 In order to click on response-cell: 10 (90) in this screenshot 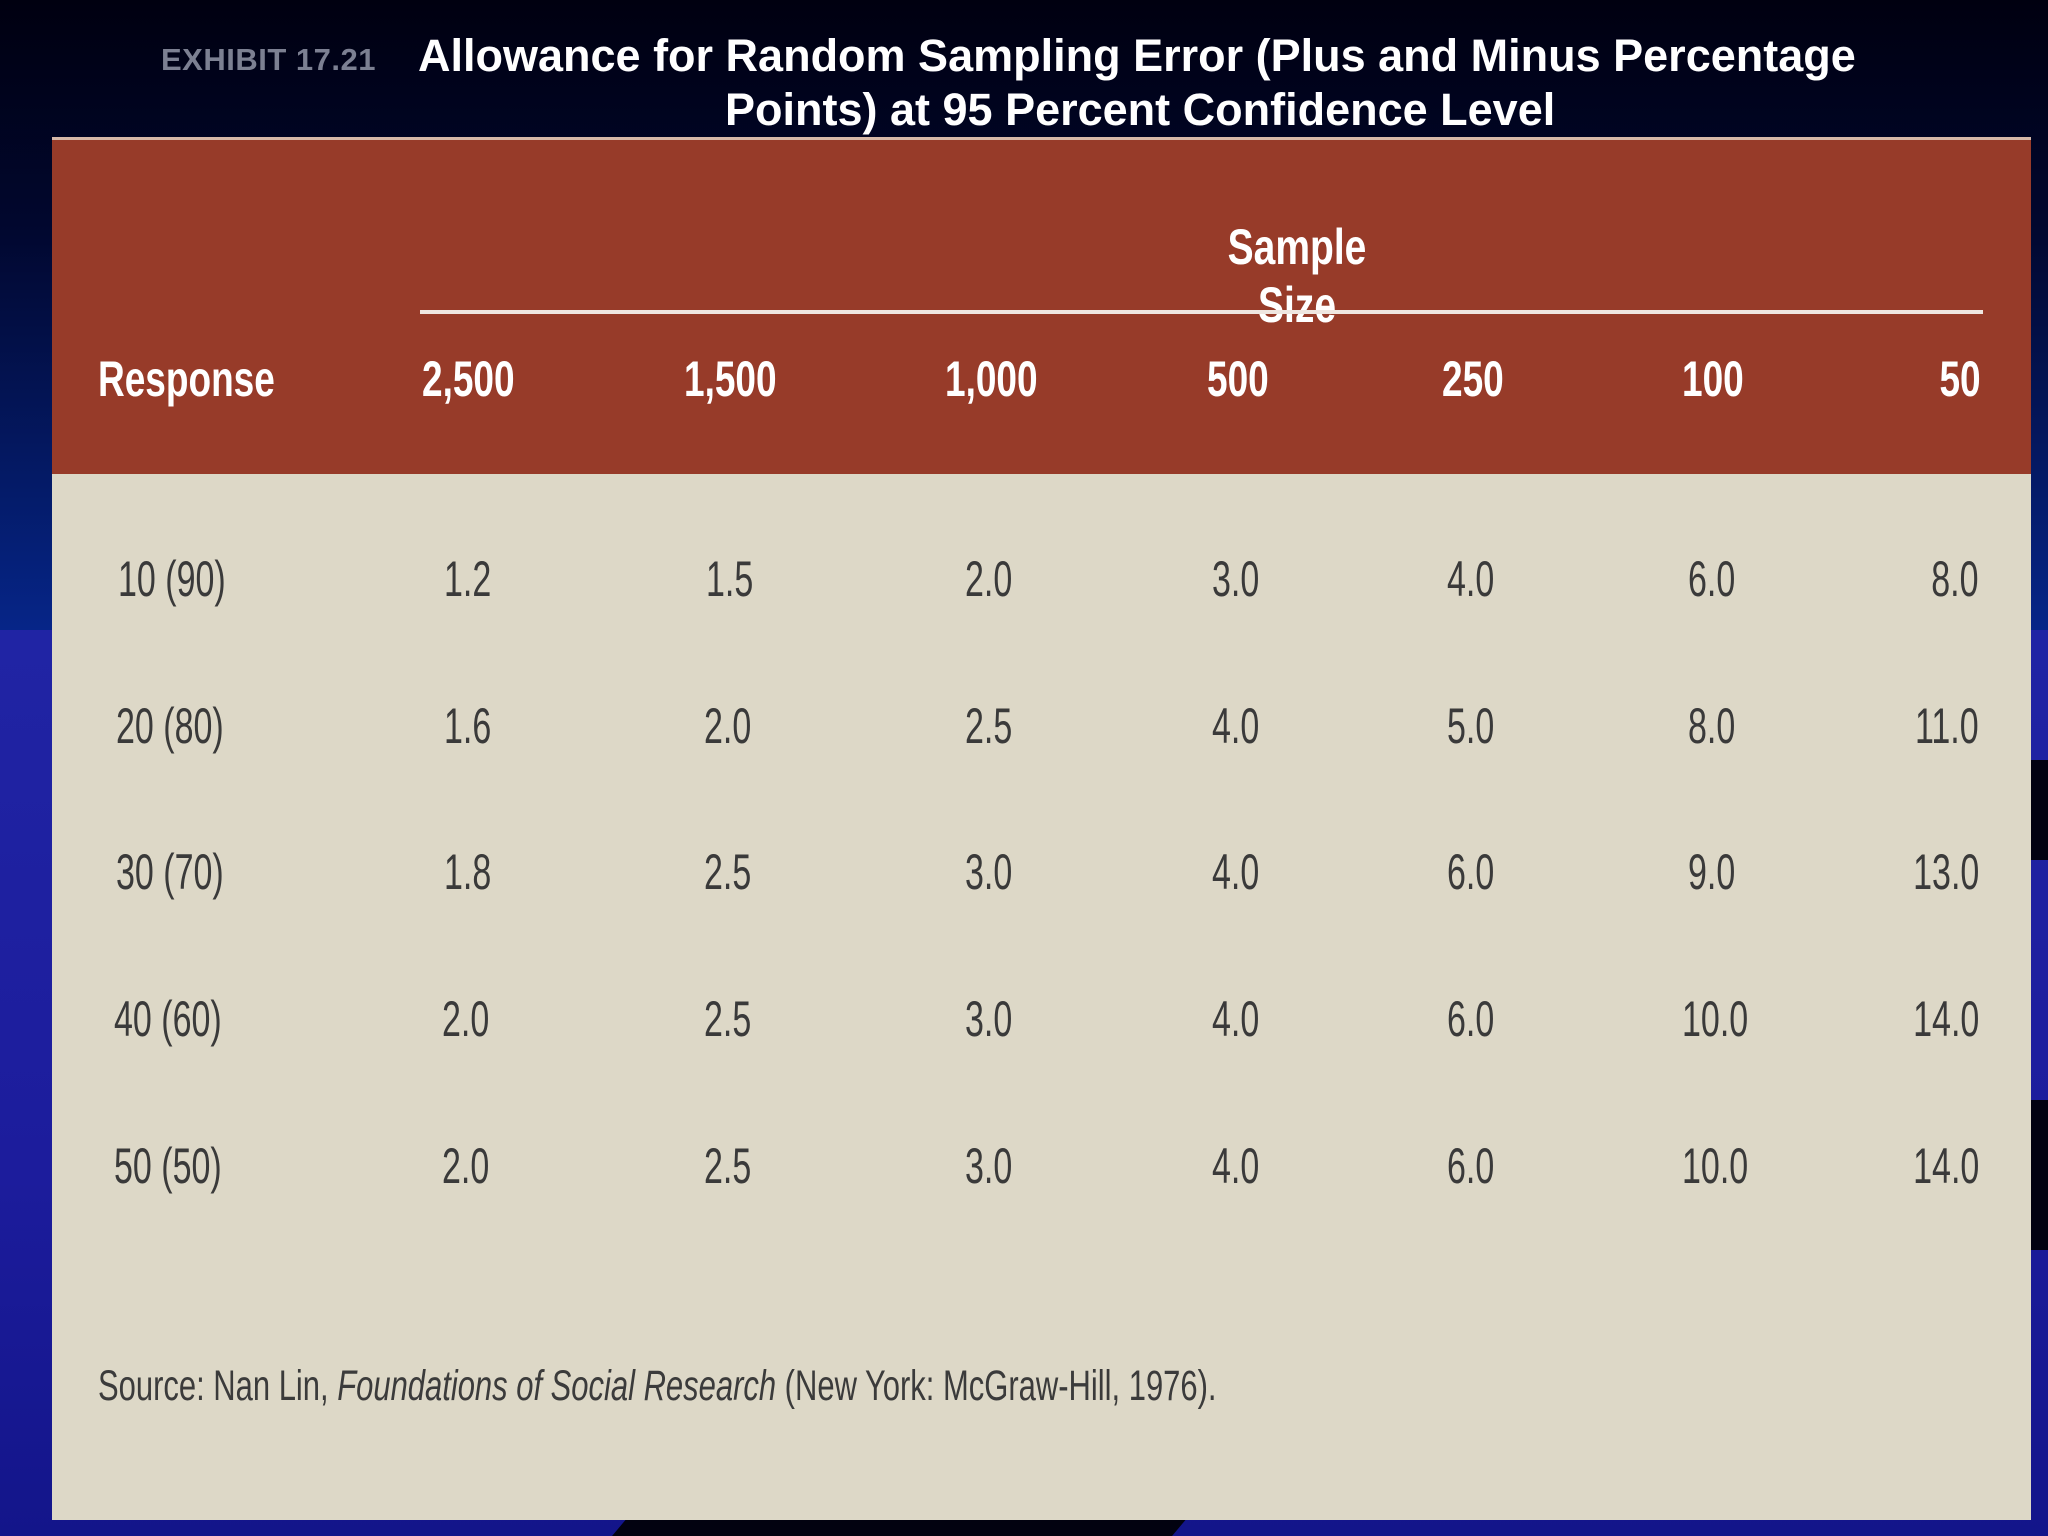, I will do `click(172, 579)`.